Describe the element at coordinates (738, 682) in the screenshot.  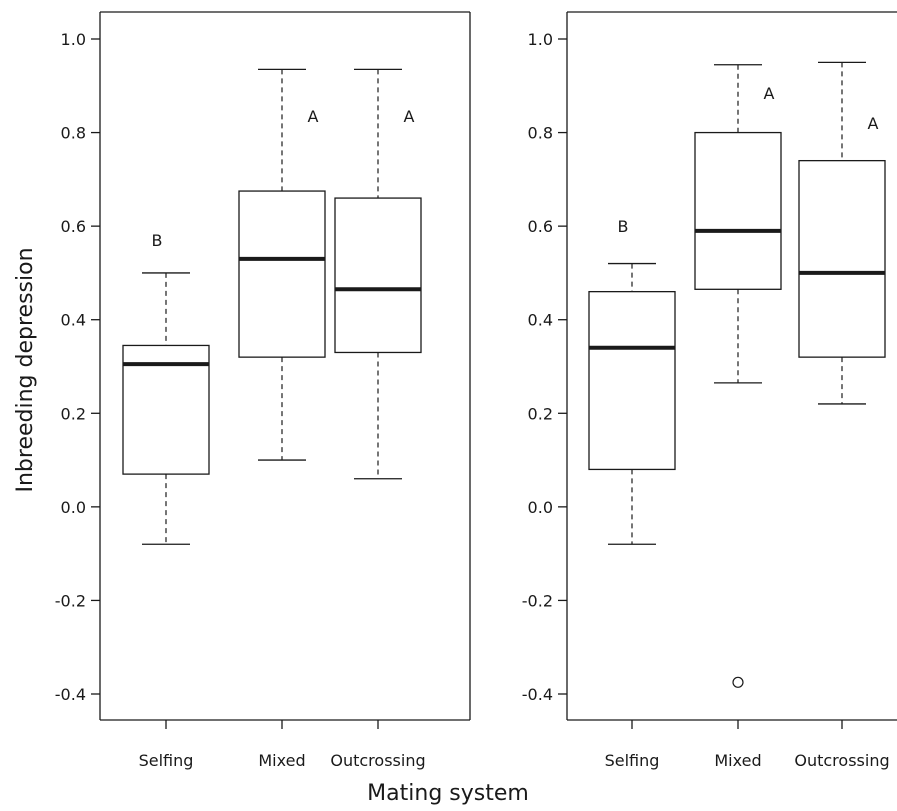
I see `outlier-point` at that location.